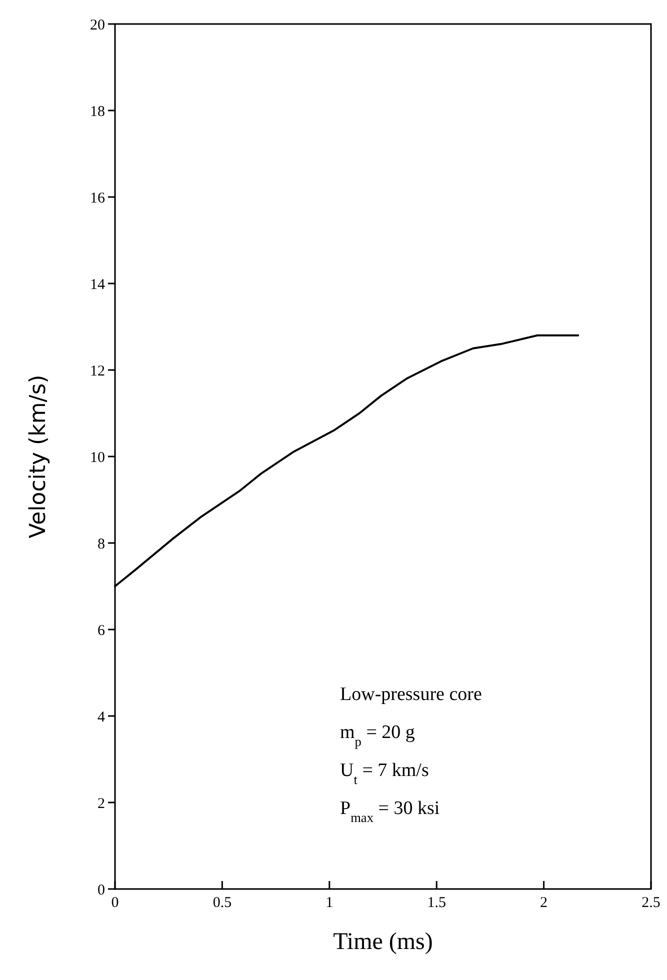 The width and height of the screenshot is (667, 980). Describe the element at coordinates (222, 903) in the screenshot. I see `x-tick-label: 0.5` at that location.